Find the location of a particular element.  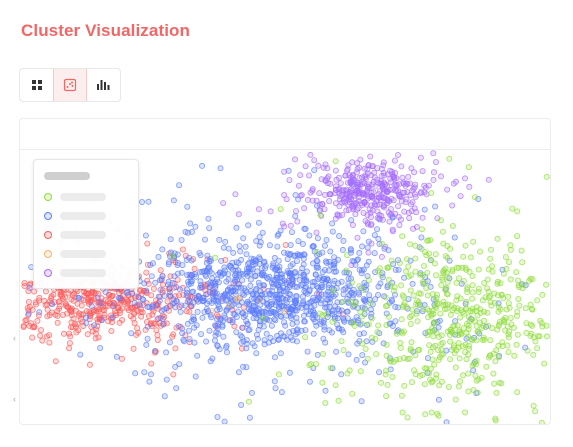

scatter-series is located at coordinates (356, 209).